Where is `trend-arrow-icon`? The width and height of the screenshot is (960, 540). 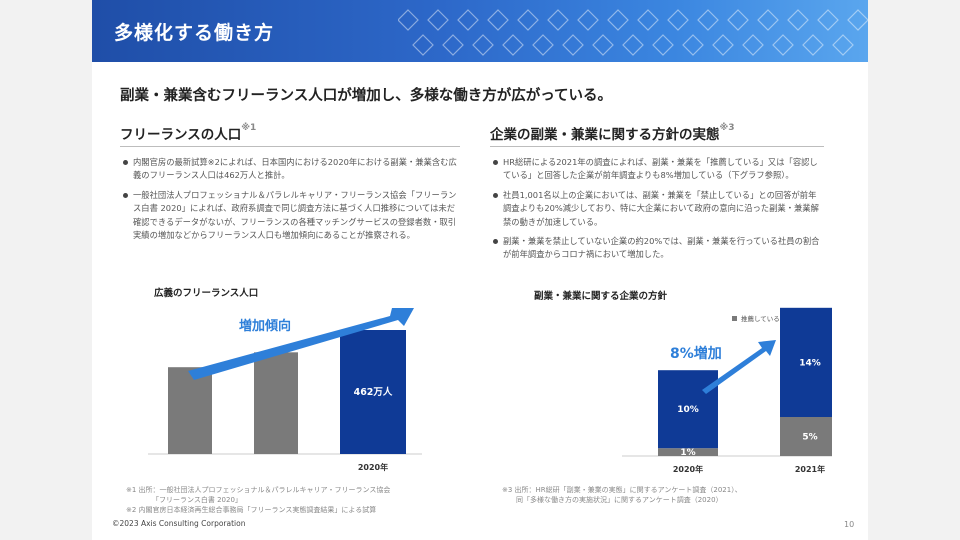
trend-arrow-icon is located at coordinates (301, 344).